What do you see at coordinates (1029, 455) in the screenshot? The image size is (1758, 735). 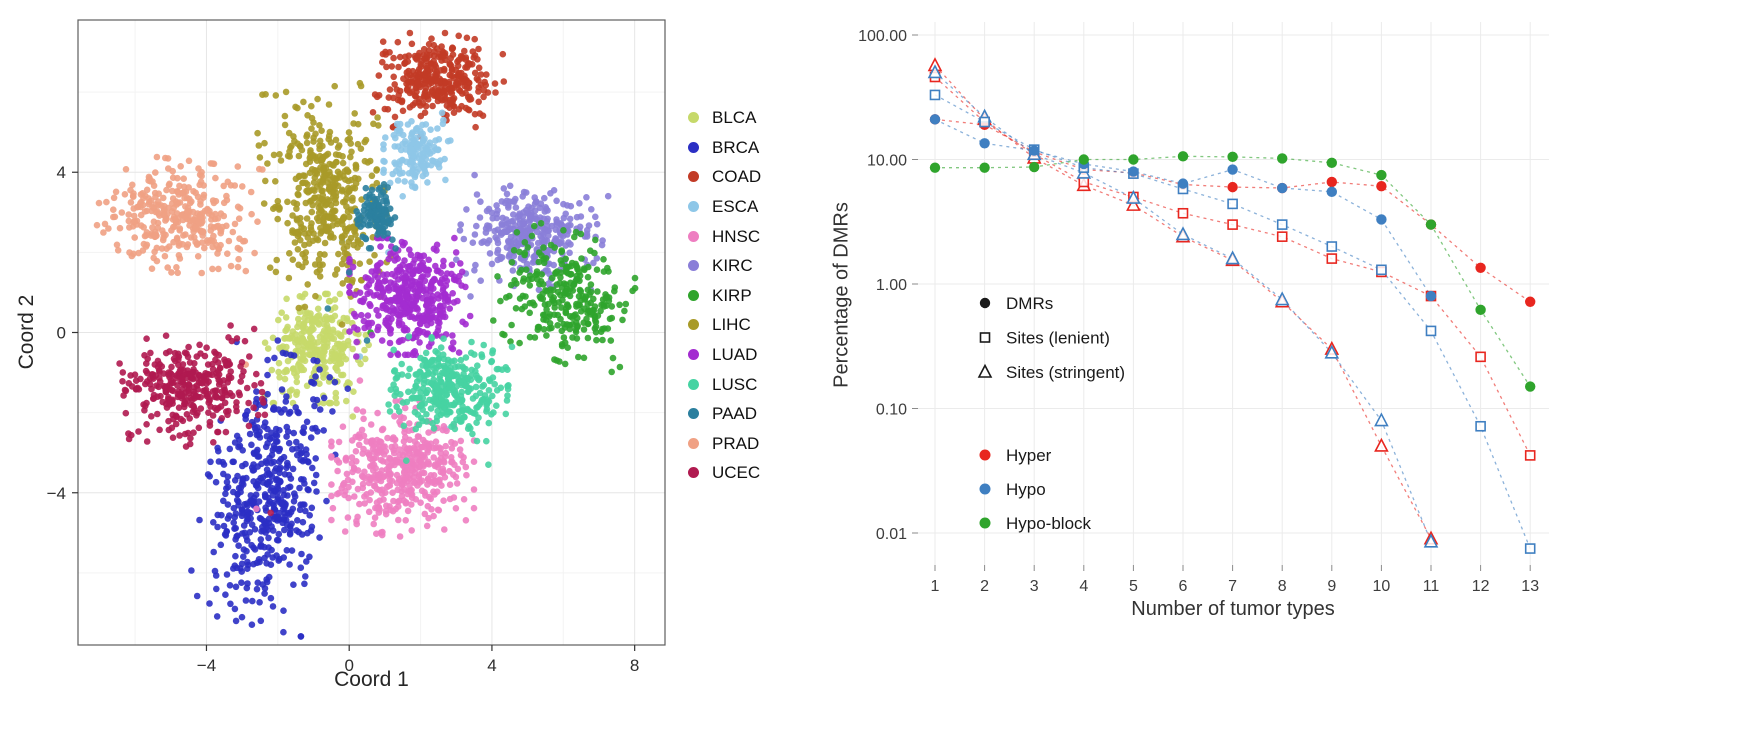 I see `color-legend-label: Hyper` at bounding box center [1029, 455].